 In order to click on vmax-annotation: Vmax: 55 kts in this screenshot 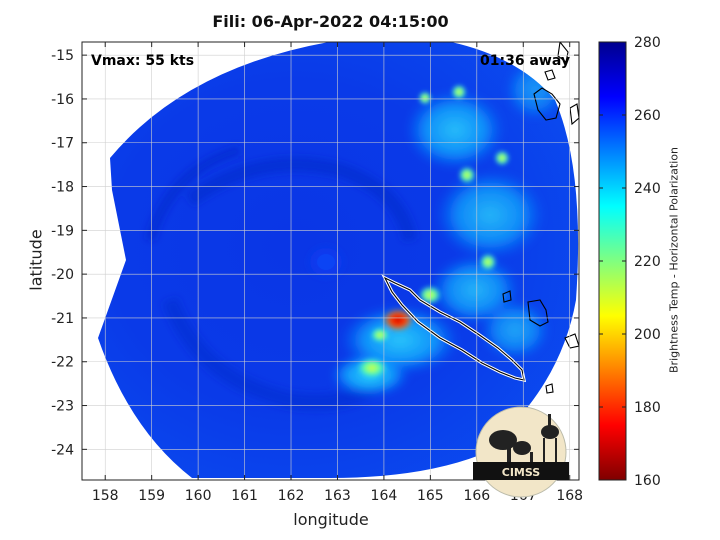, I will do `click(143, 61)`.